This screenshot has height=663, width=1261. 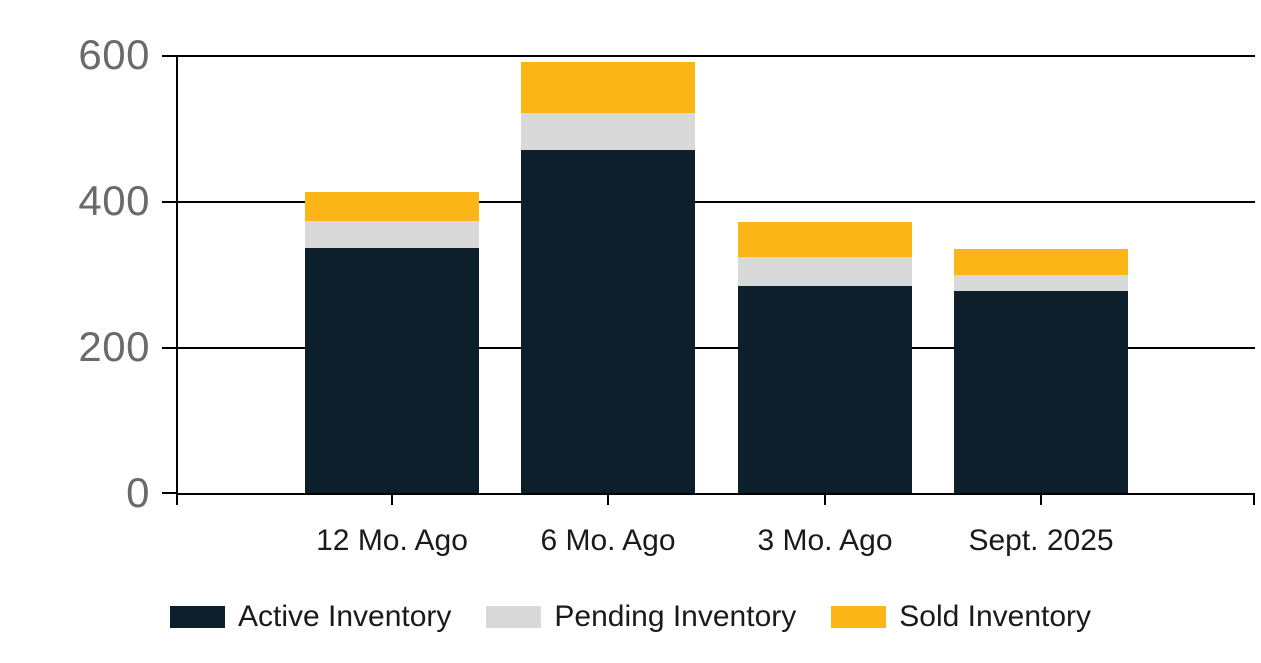 What do you see at coordinates (1040, 262) in the screenshot?
I see `bar-segment-sold-inventory-sept-2025` at bounding box center [1040, 262].